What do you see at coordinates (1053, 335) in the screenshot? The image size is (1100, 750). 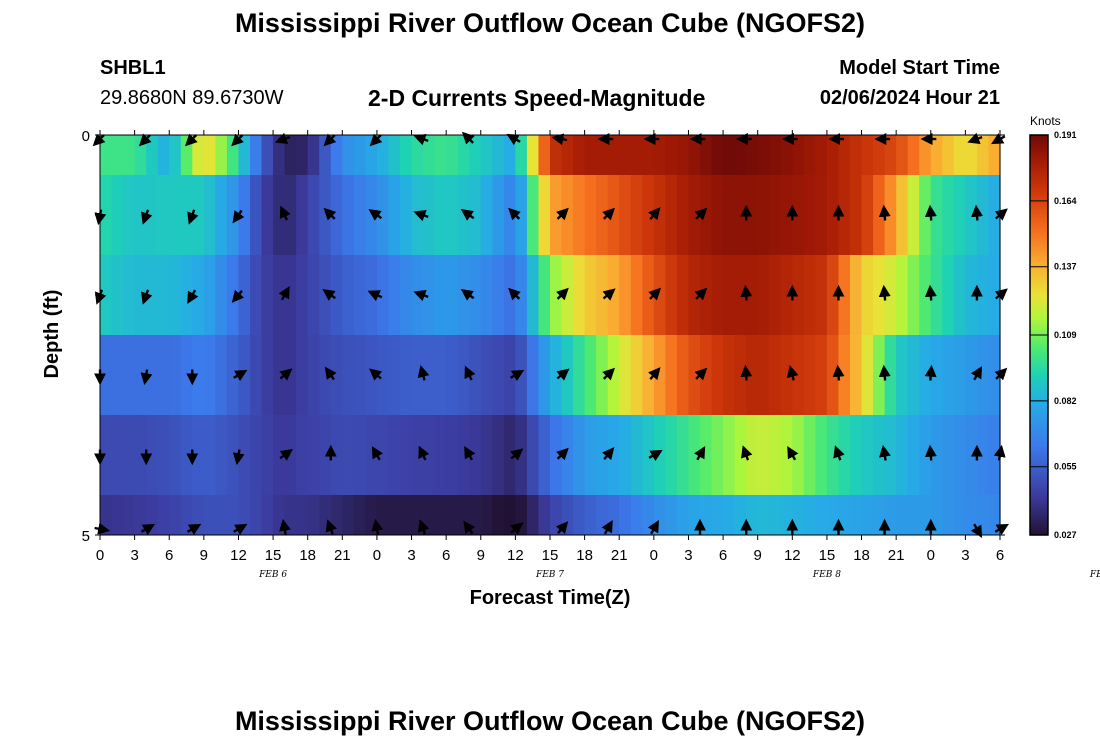 I see `colorbar: 0.191 0.164 0.137 0.109 0.082 0.055 0.027` at bounding box center [1053, 335].